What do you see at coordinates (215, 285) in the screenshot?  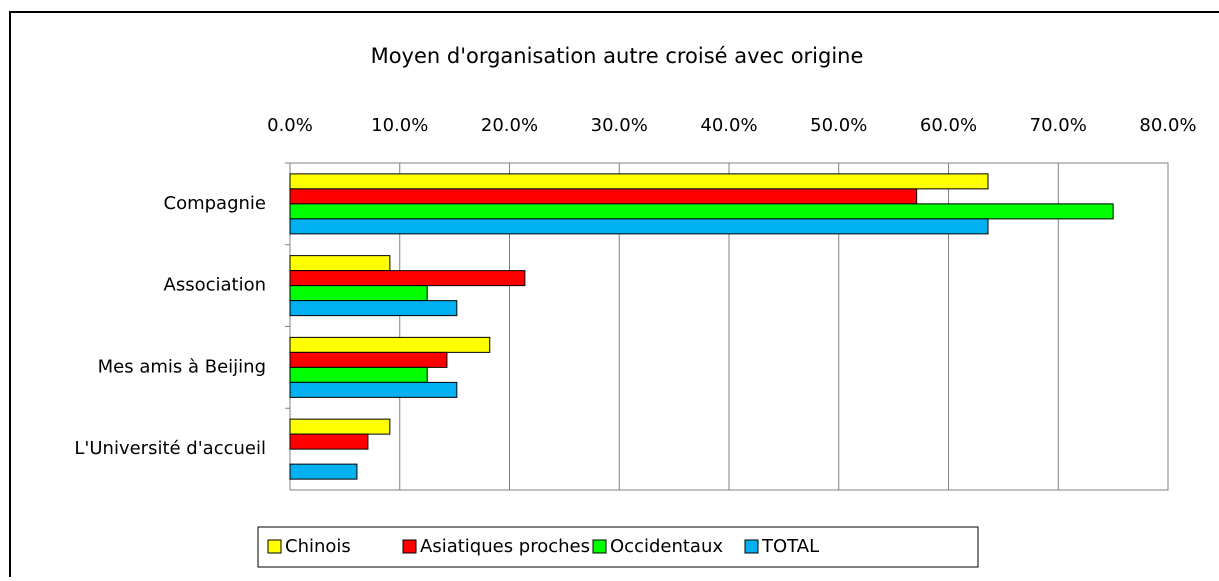 I see `y-tick-label: Association` at bounding box center [215, 285].